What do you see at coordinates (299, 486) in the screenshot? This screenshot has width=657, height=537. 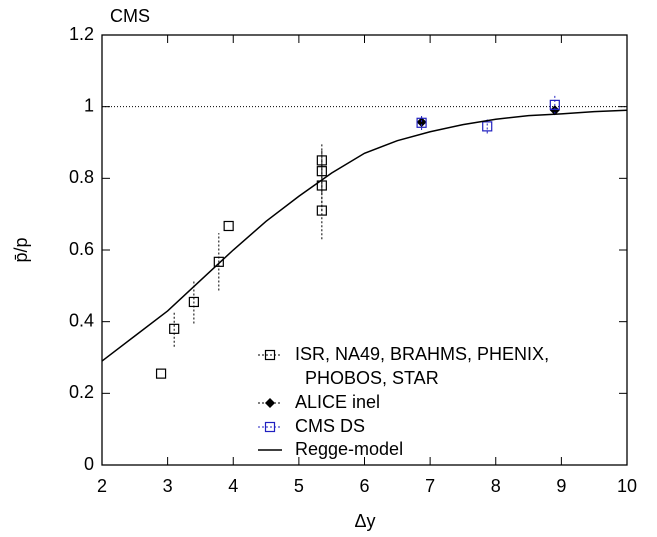 I see `x-tick-label: 5` at bounding box center [299, 486].